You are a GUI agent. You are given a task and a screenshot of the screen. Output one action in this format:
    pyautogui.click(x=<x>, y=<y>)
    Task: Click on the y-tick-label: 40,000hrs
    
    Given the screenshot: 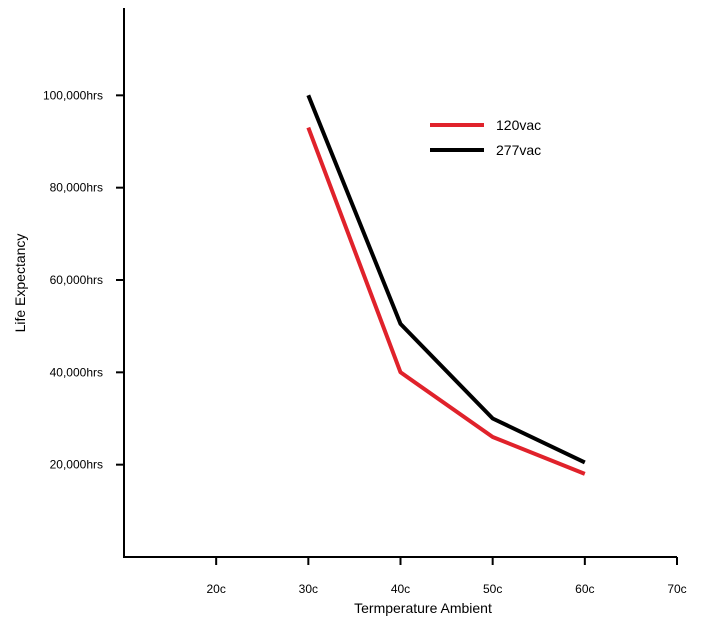 What is the action you would take?
    pyautogui.click(x=76, y=372)
    